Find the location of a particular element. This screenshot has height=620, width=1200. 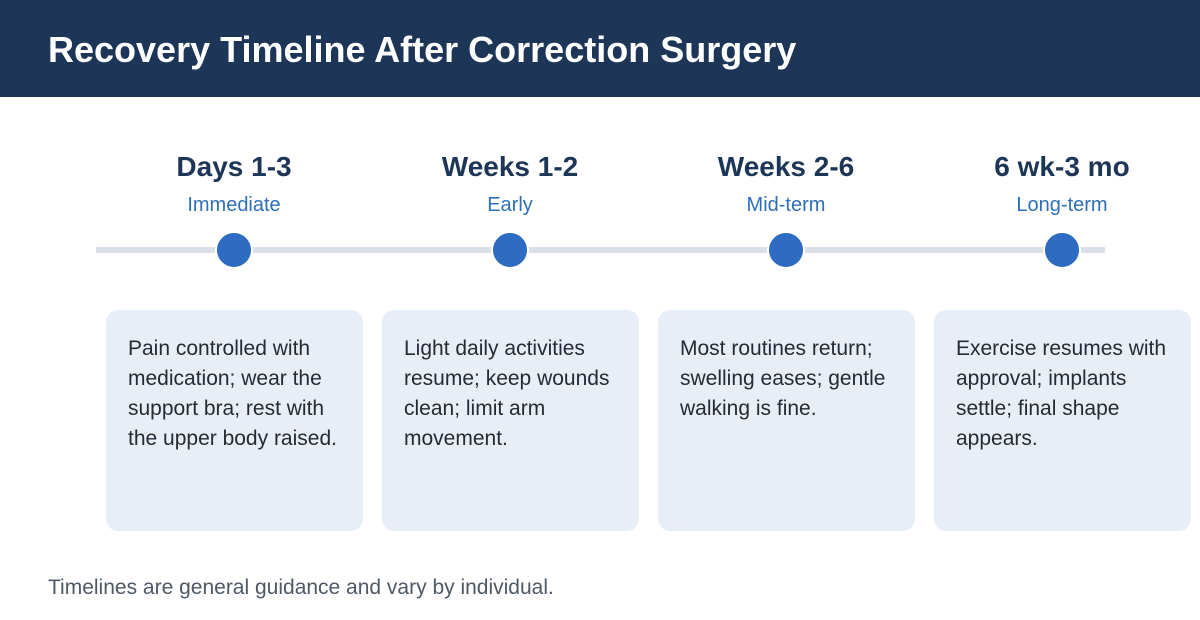

stage-period: Days 1-3 is located at coordinates (234, 166).